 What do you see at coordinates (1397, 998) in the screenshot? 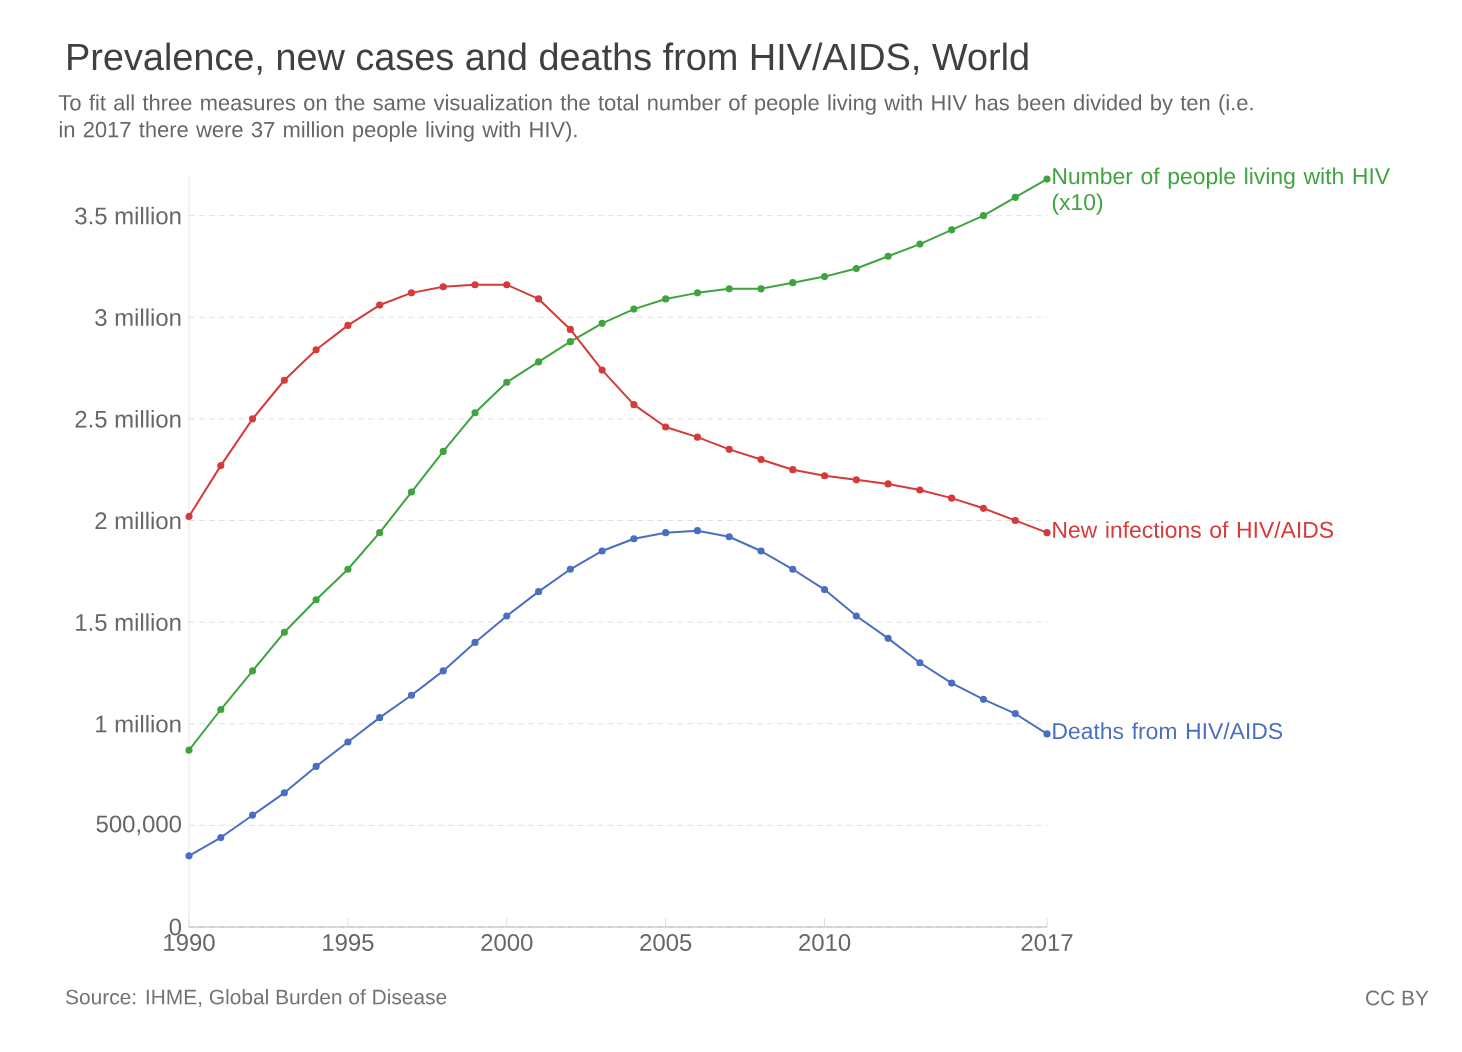
I see `text: CC BY` at bounding box center [1397, 998].